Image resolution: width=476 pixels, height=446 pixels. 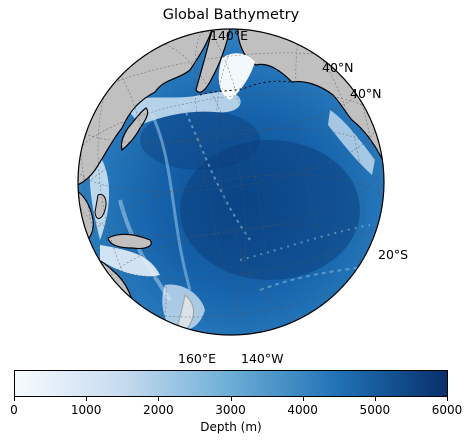 What do you see at coordinates (338, 67) in the screenshot?
I see `graticule-label-40n-a: 40°N` at bounding box center [338, 67].